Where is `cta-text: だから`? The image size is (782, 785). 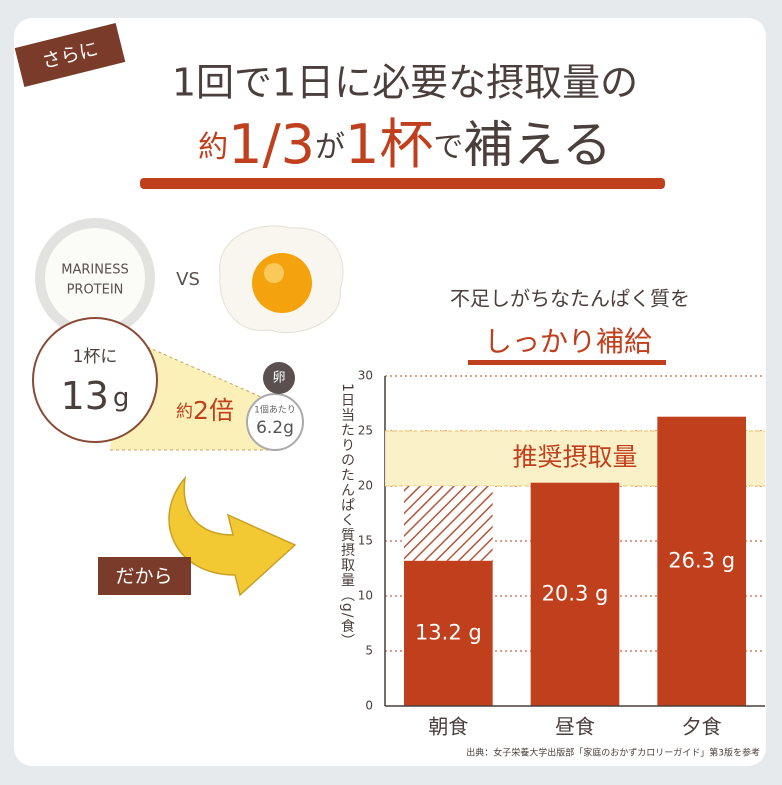
cta-text: だから is located at coordinates (143, 577).